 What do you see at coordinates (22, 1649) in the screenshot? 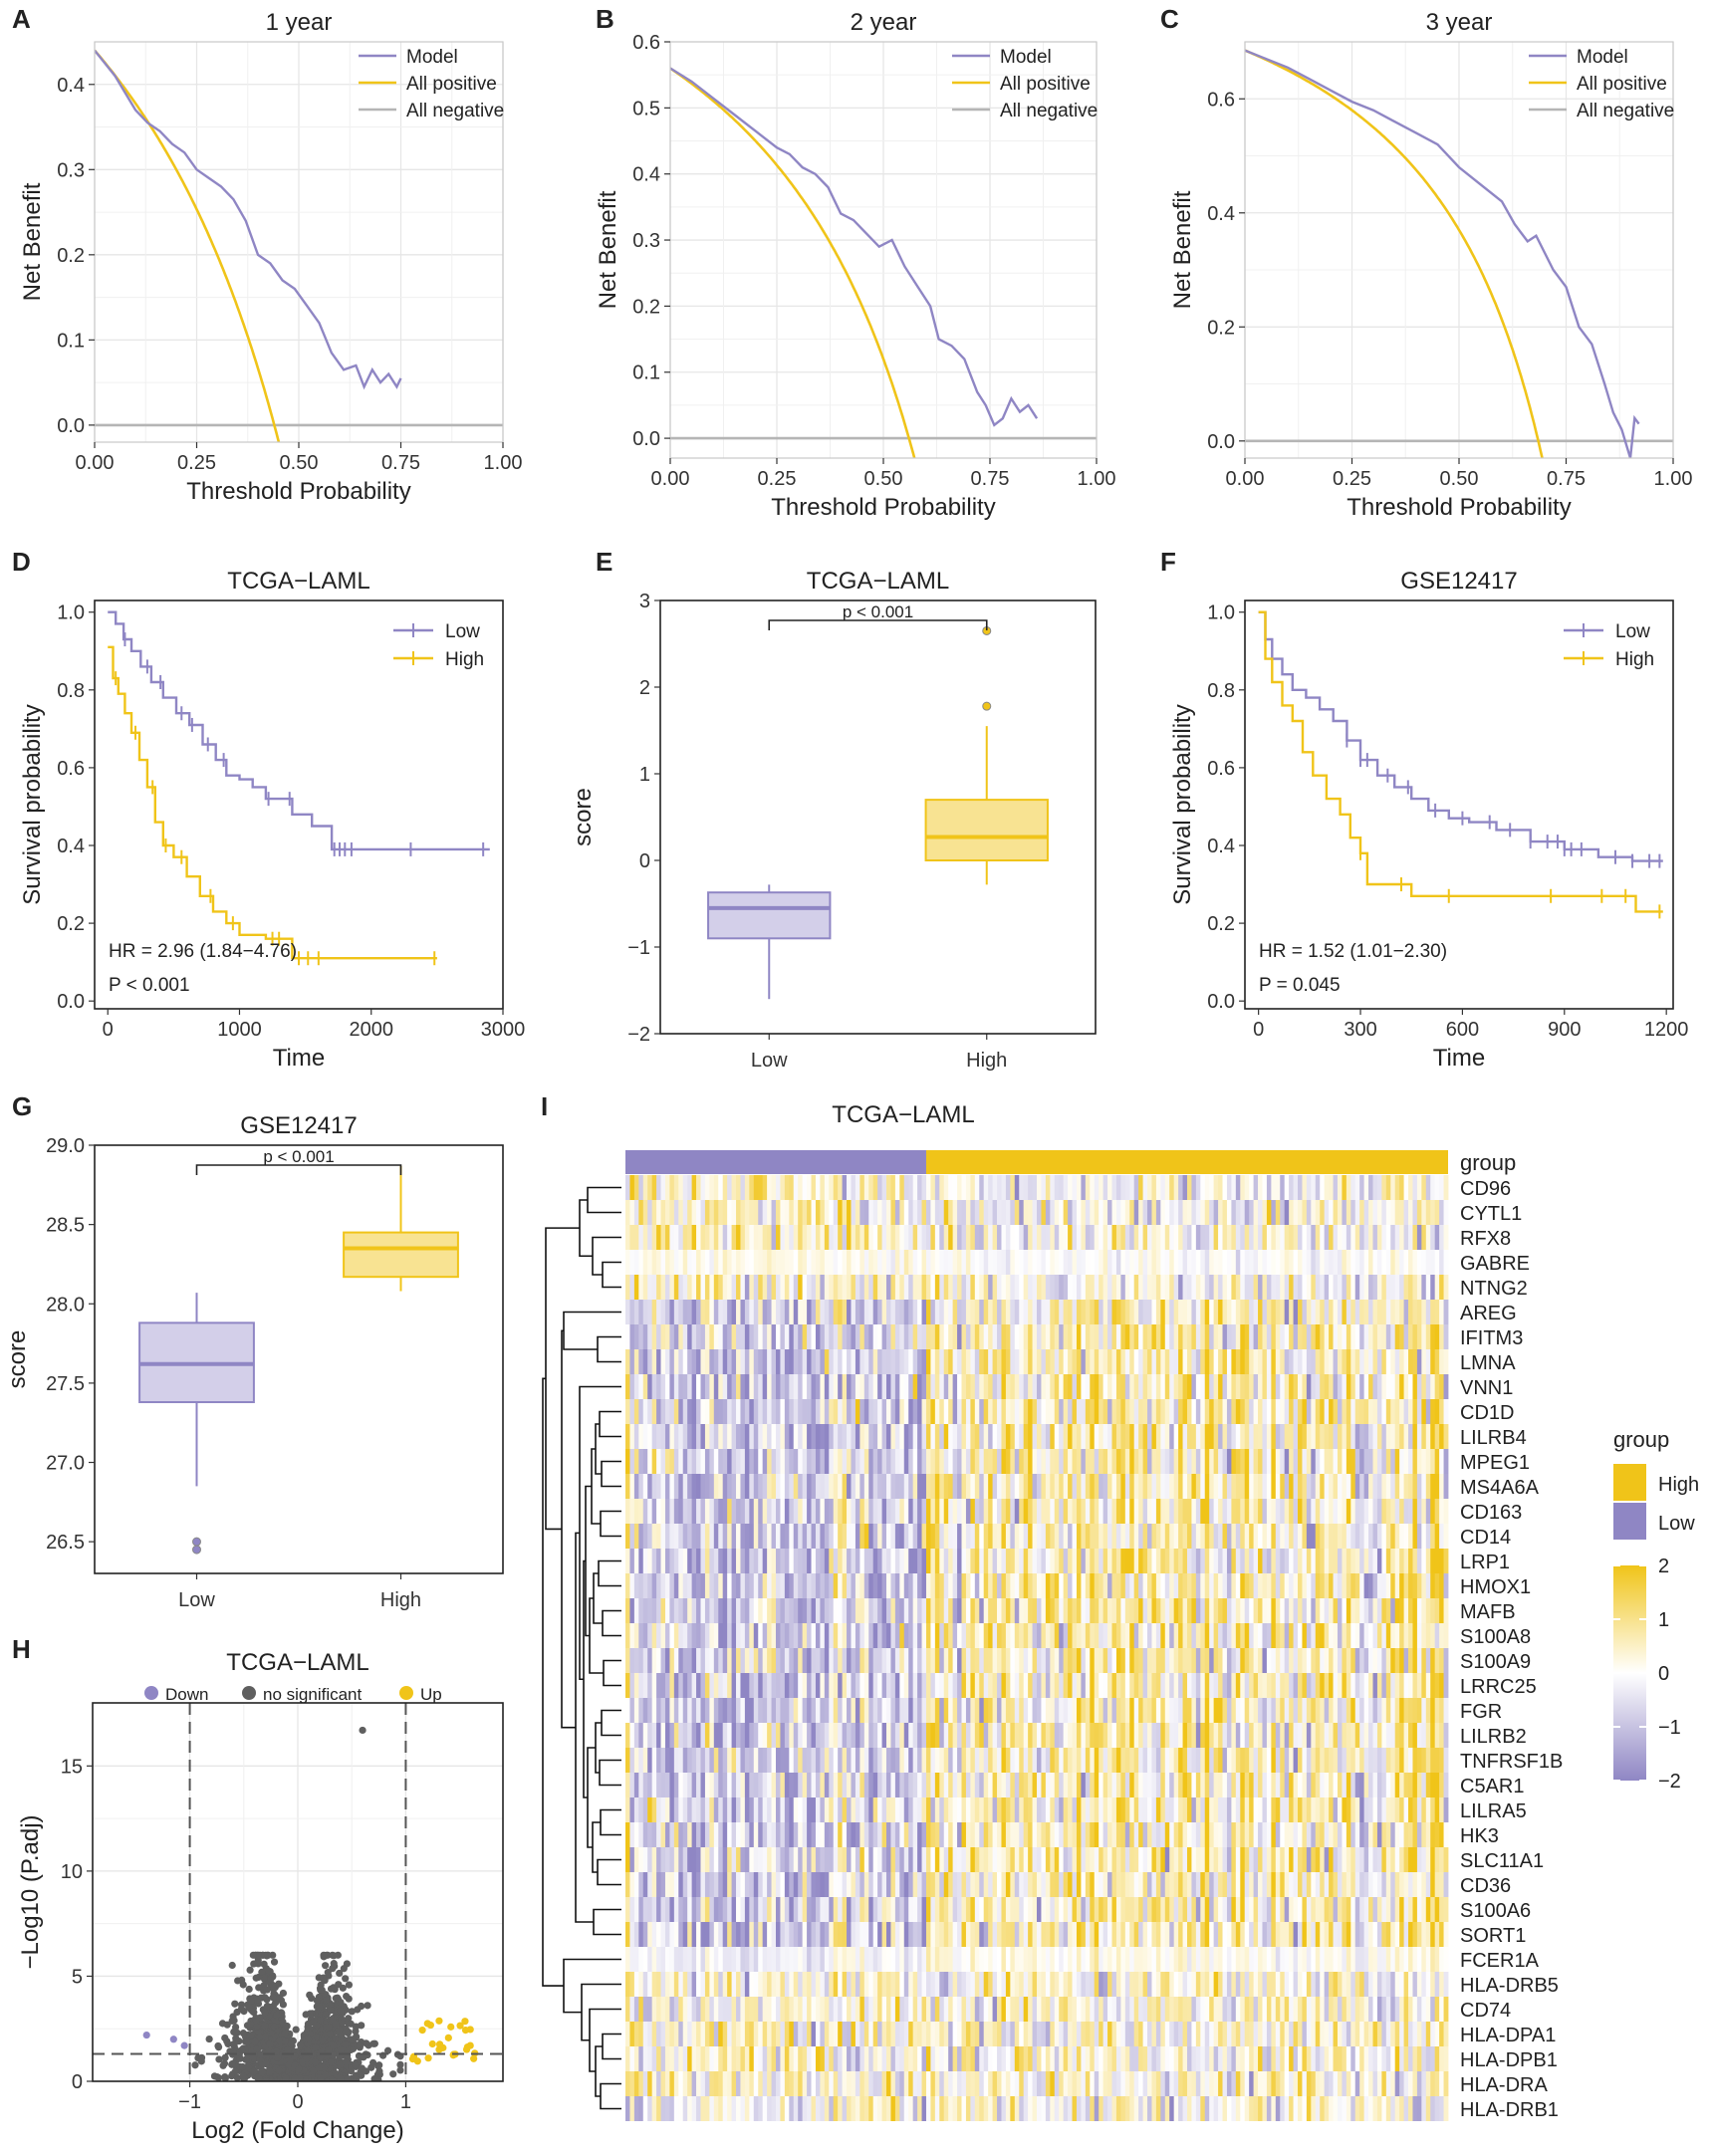
I see `panel-letter-H: H` at bounding box center [22, 1649].